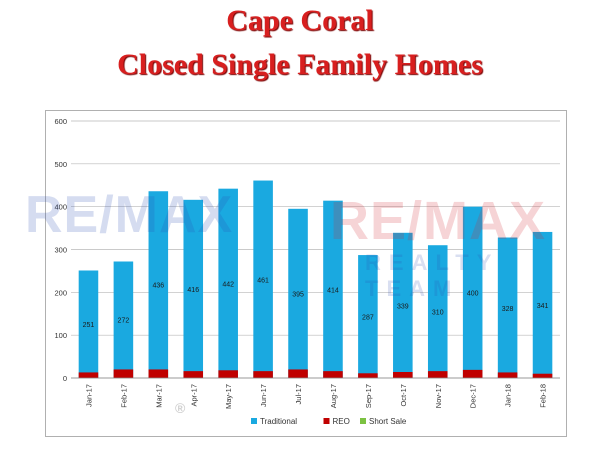 Image resolution: width=600 pixels, height=450 pixels. Describe the element at coordinates (123, 396) in the screenshot. I see `x-tick-label: Feb-17` at that location.